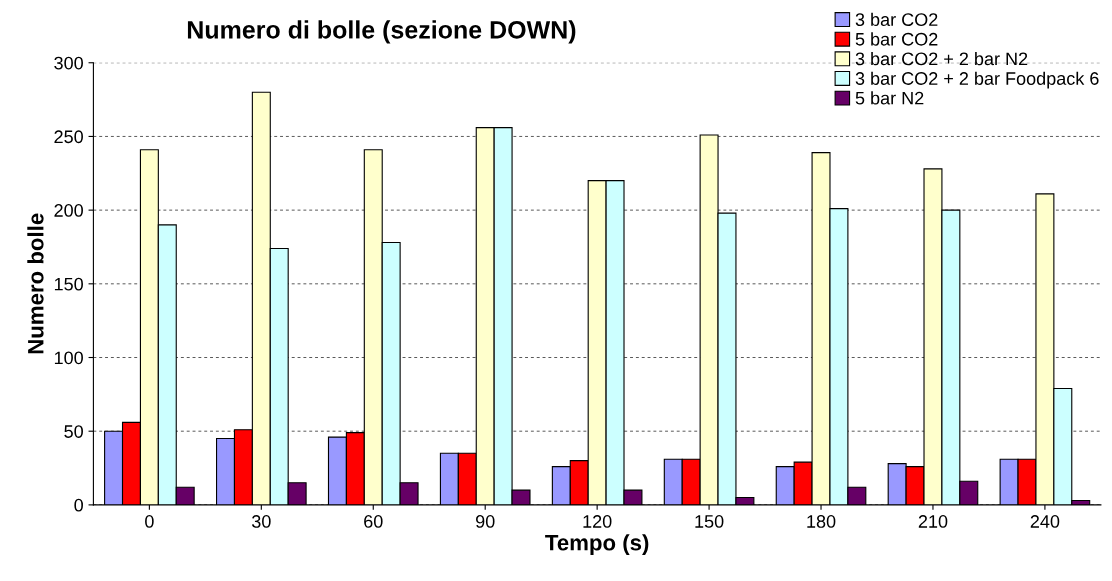 Image resolution: width=1112 pixels, height=581 pixels. Describe the element at coordinates (68, 358) in the screenshot. I see `y-tick-label: 100` at that location.